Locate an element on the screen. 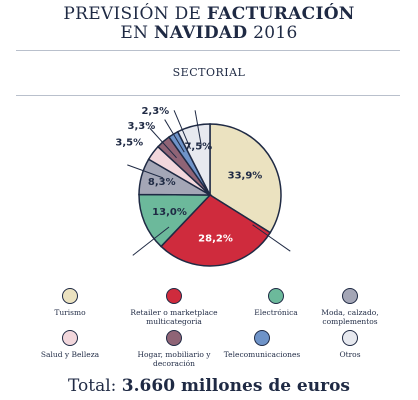  leader-line-salud is located at coordinates (163, 143).